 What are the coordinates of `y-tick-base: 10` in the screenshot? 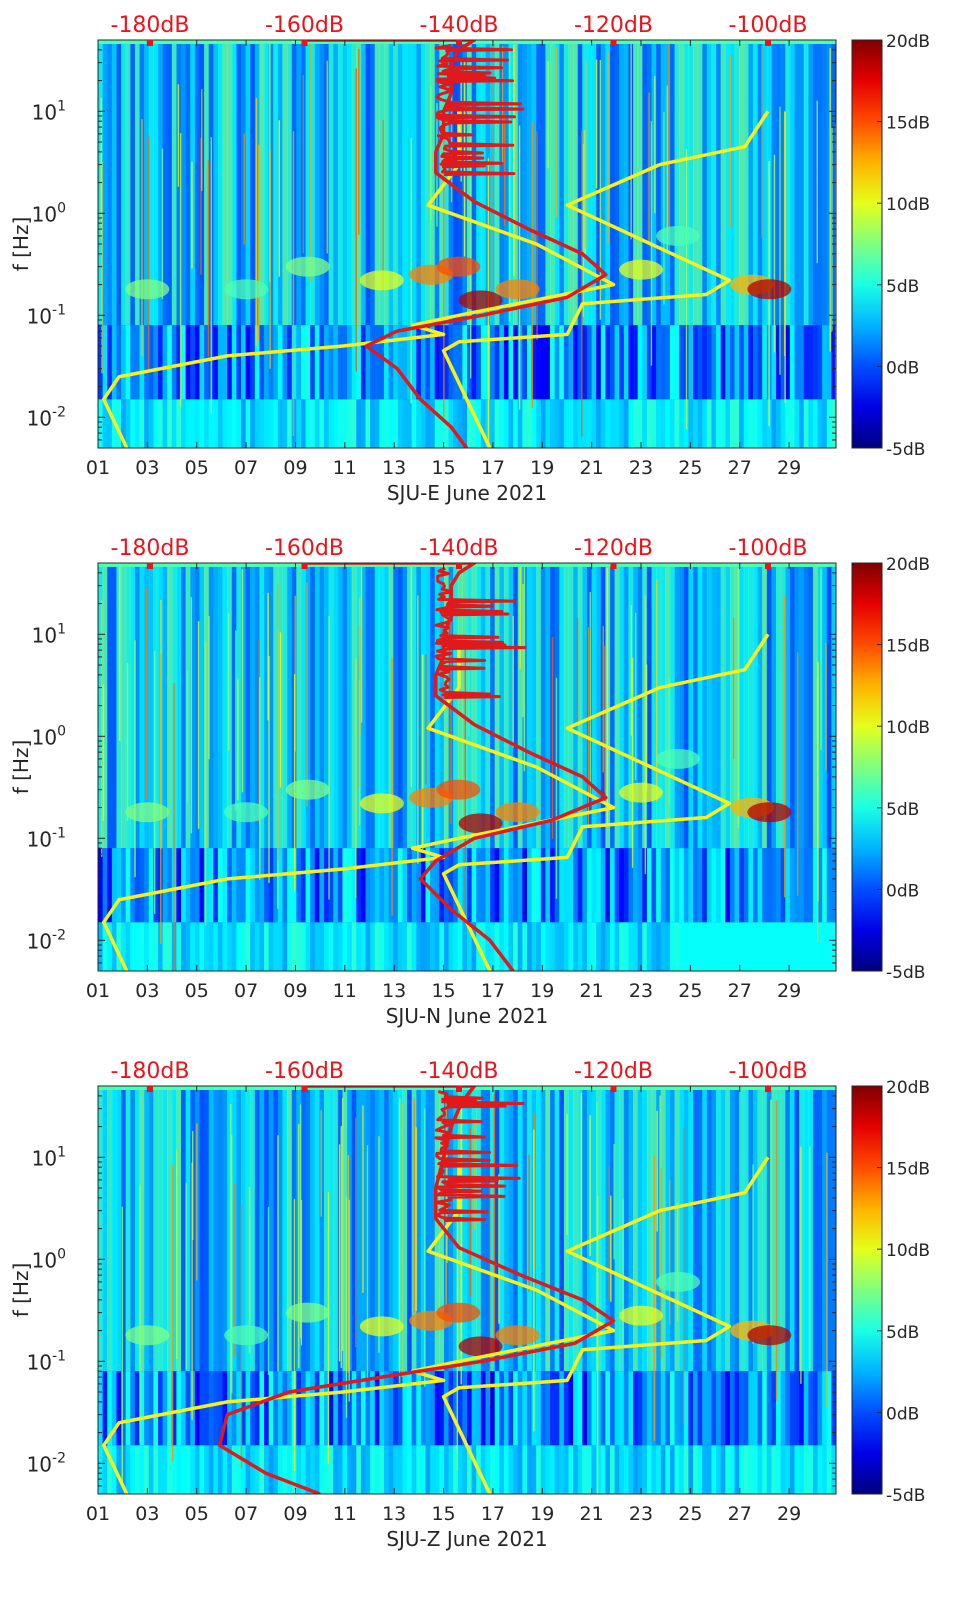 It's located at (39, 839).